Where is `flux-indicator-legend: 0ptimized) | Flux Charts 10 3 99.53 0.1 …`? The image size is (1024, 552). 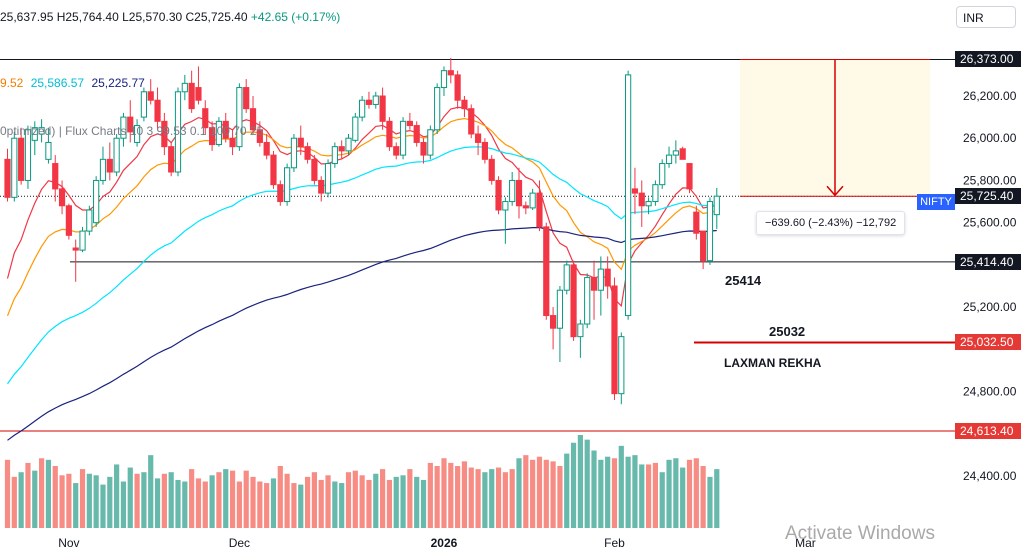
flux-indicator-legend: 0ptimized) | Flux Charts 10 3 99.53 0.1 … is located at coordinates (131, 131).